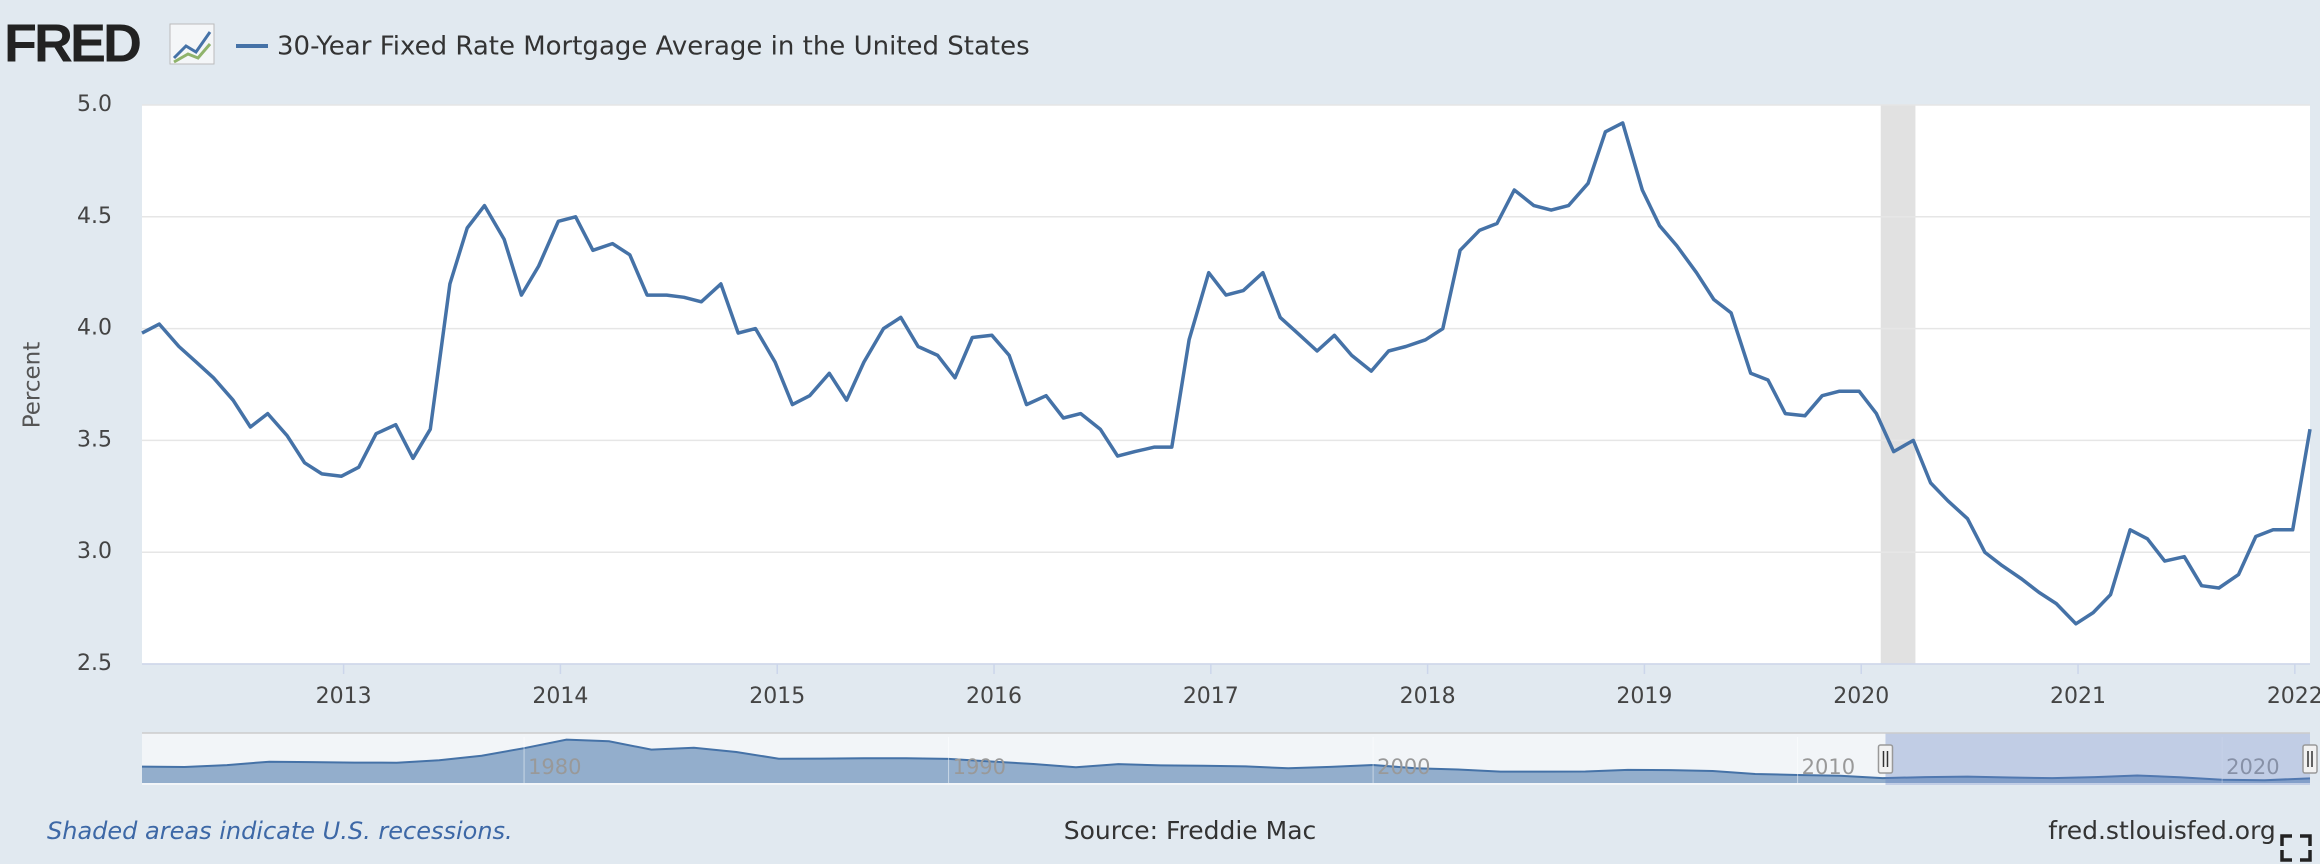 This screenshot has height=864, width=2320. What do you see at coordinates (73, 43) in the screenshot?
I see `logo: FRED` at bounding box center [73, 43].